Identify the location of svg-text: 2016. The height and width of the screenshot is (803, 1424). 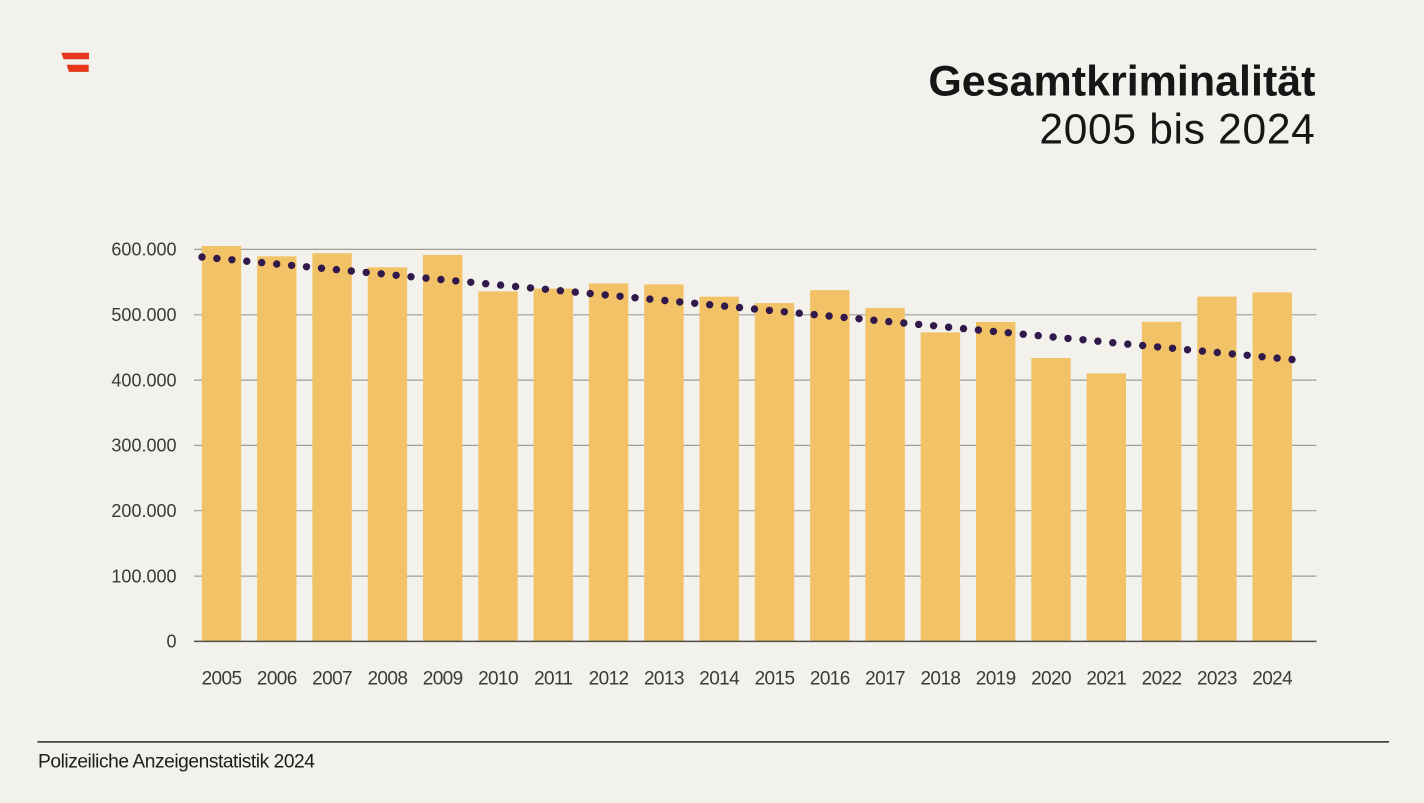
(830, 679).